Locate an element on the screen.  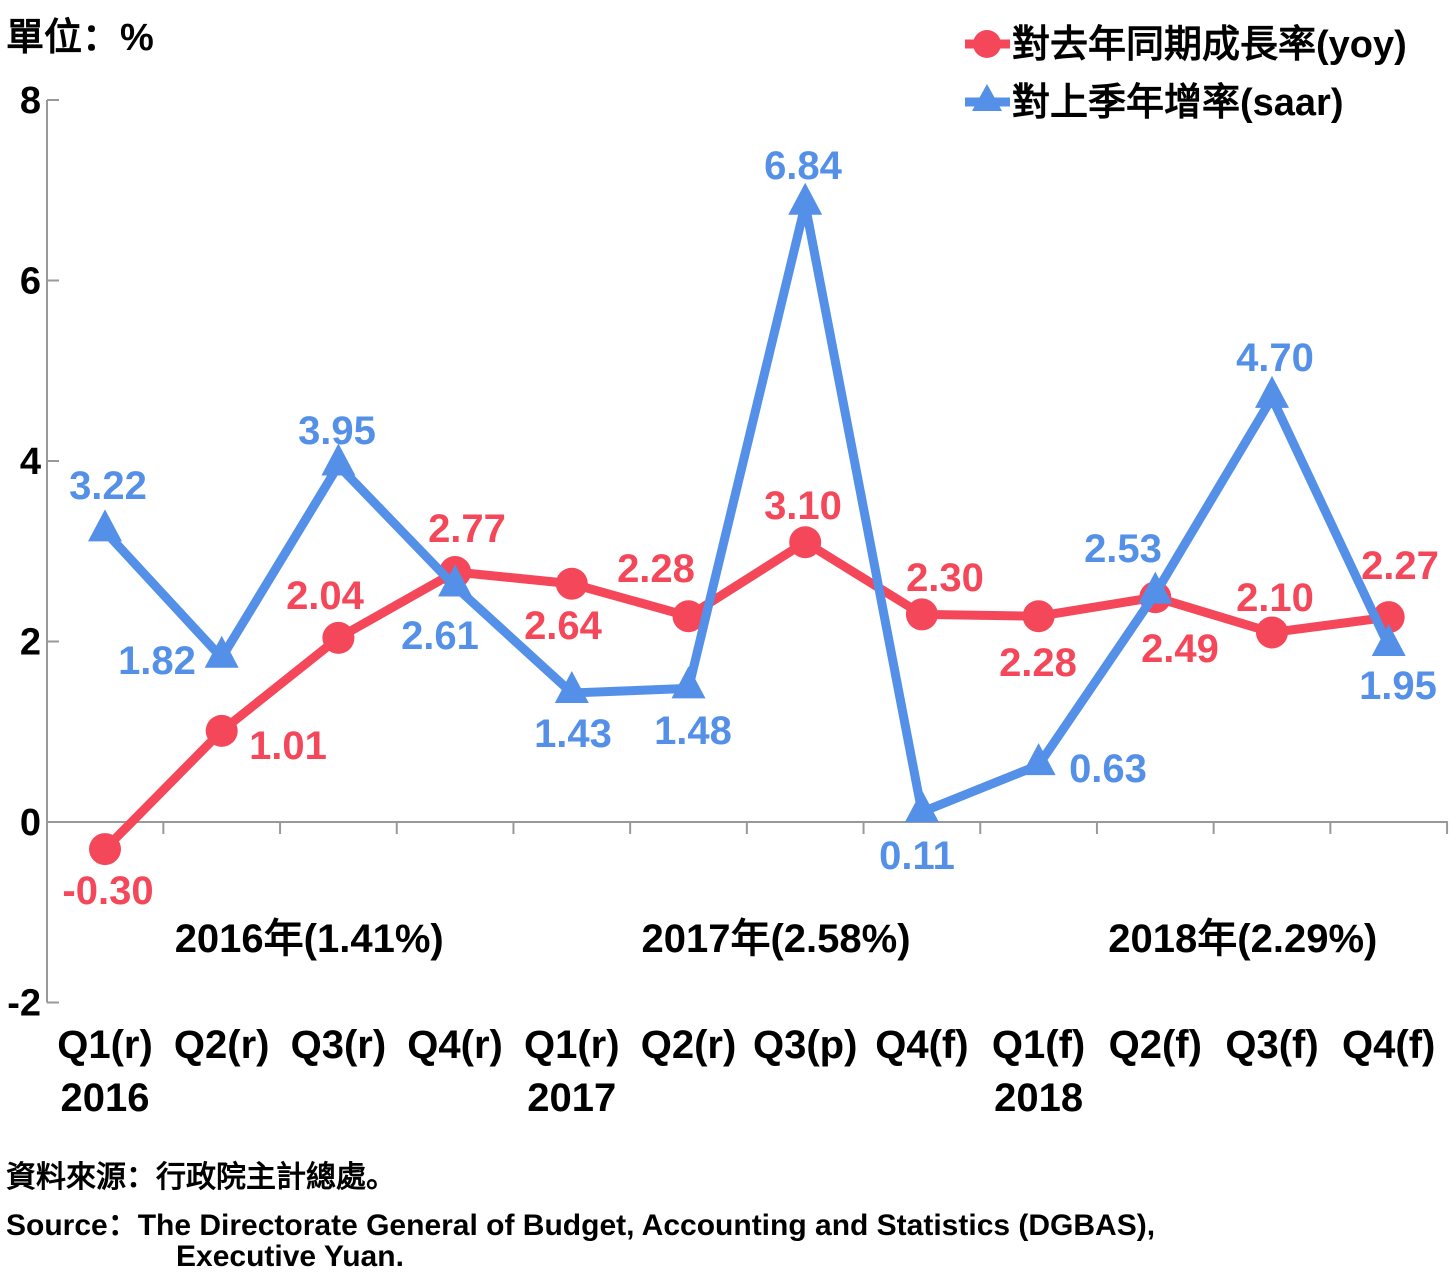
x-tick-label: Q4(r) is located at coordinates (455, 1045).